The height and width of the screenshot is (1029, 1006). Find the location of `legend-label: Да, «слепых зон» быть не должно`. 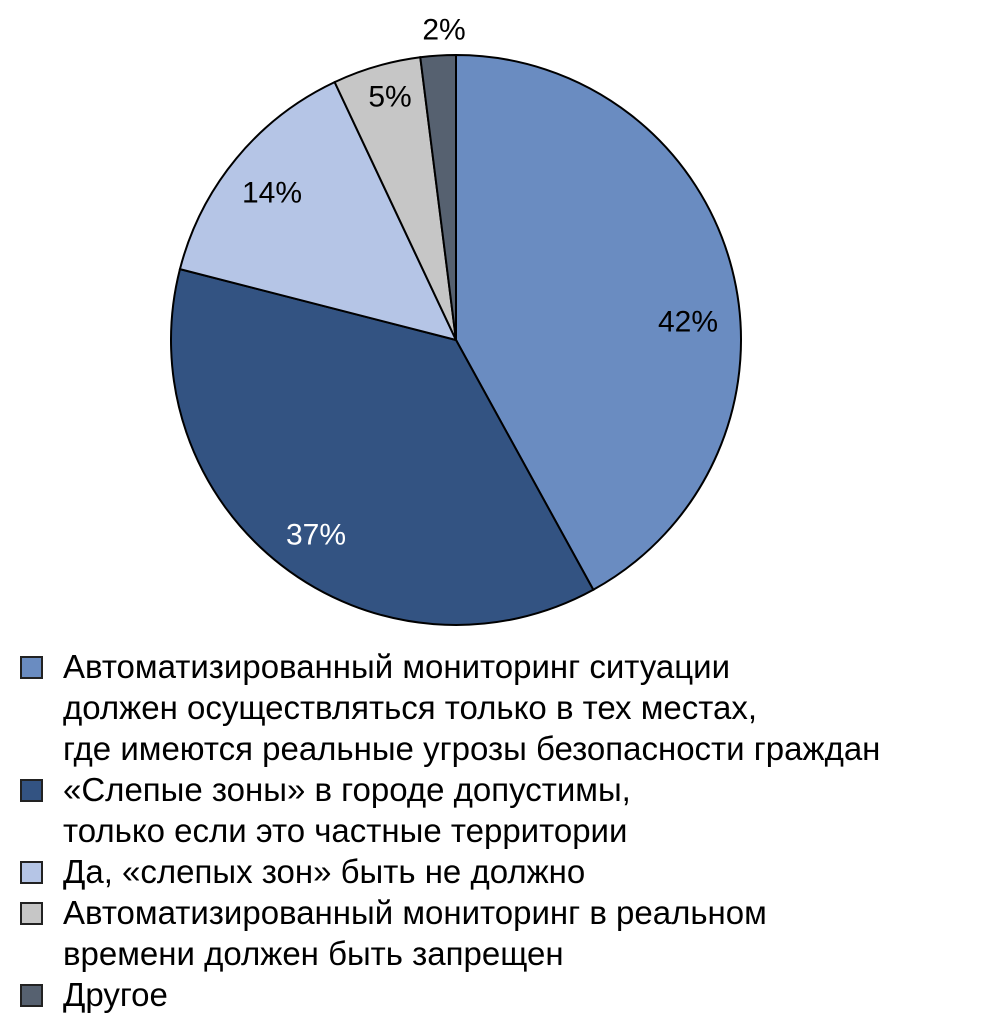

legend-label: Да, «слепых зон» быть не должно is located at coordinates (324, 871).